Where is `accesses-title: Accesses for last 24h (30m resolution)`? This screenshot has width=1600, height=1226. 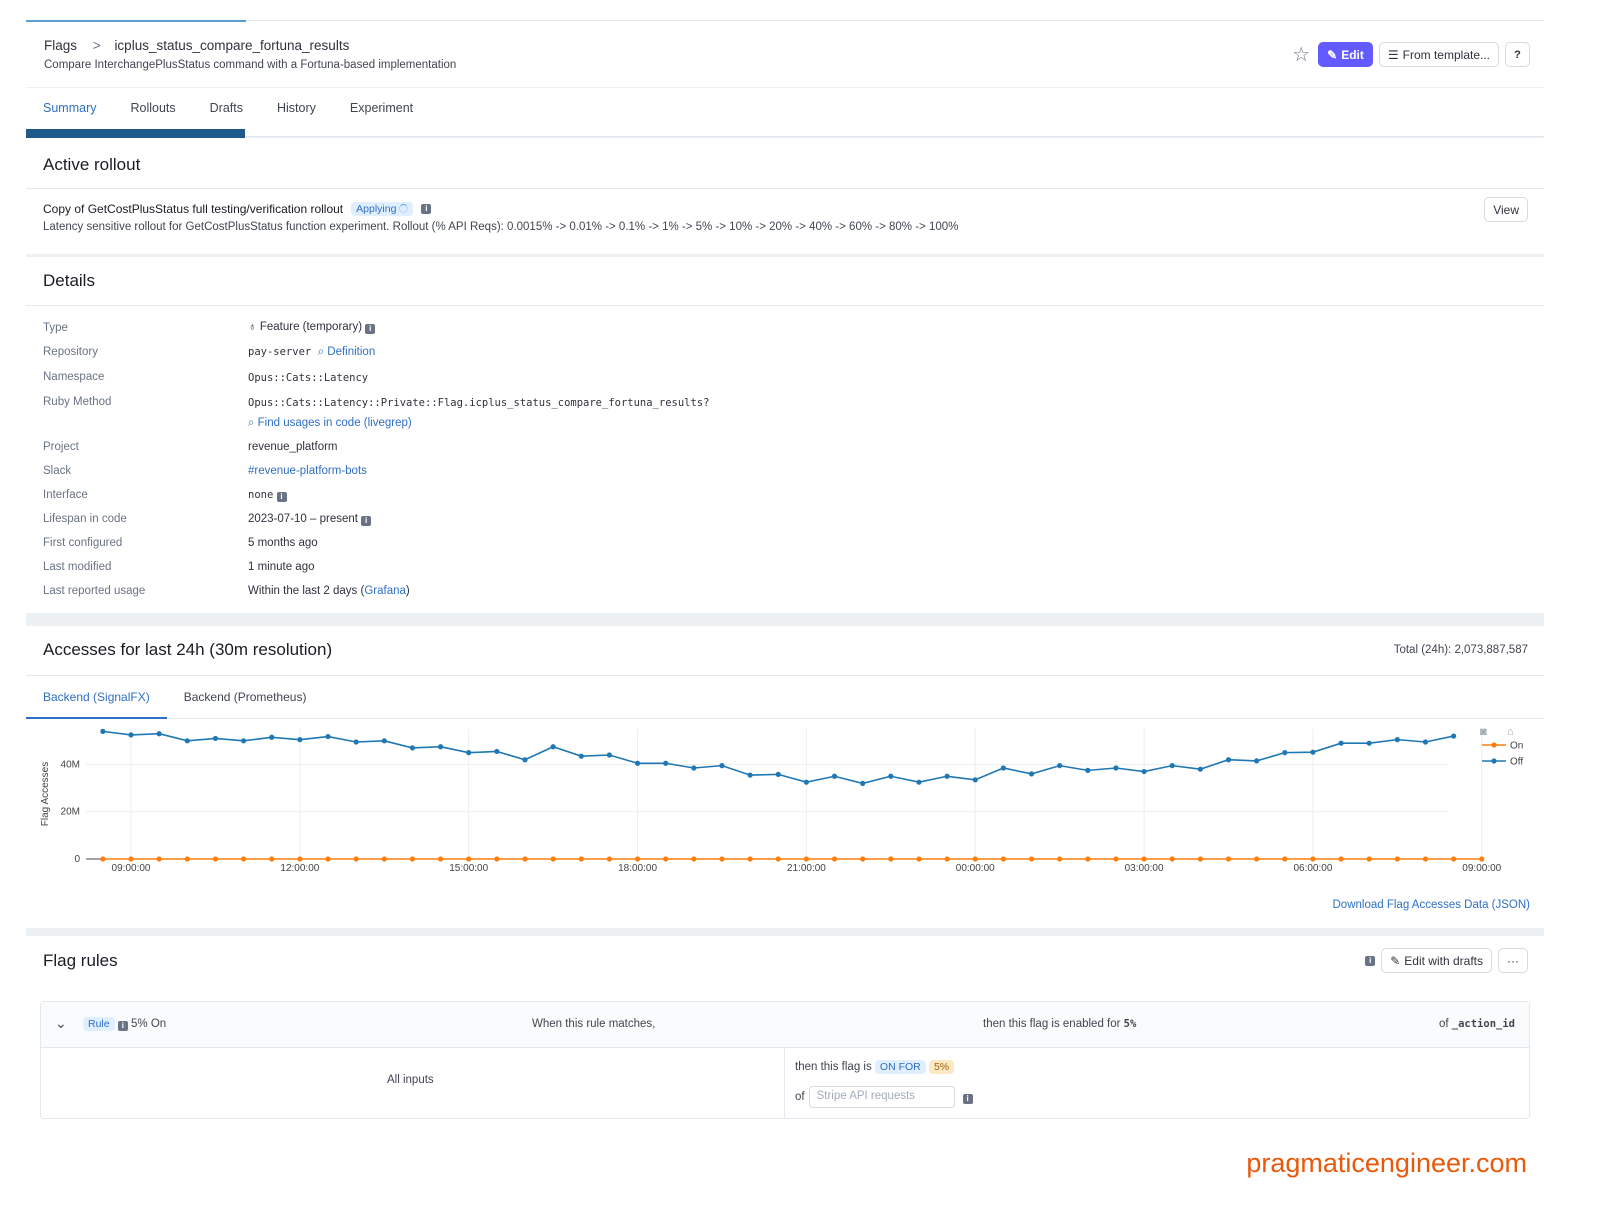
accesses-title: Accesses for last 24h (30m resolution) is located at coordinates (188, 649).